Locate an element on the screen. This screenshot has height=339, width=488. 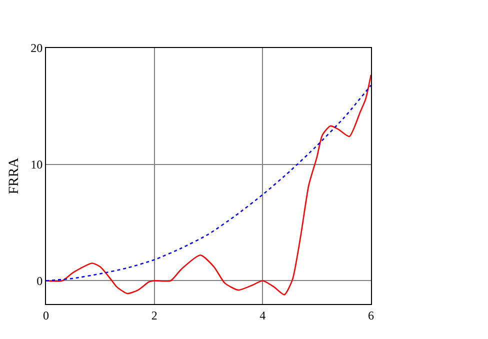
x-tick-label: 4 is located at coordinates (263, 315).